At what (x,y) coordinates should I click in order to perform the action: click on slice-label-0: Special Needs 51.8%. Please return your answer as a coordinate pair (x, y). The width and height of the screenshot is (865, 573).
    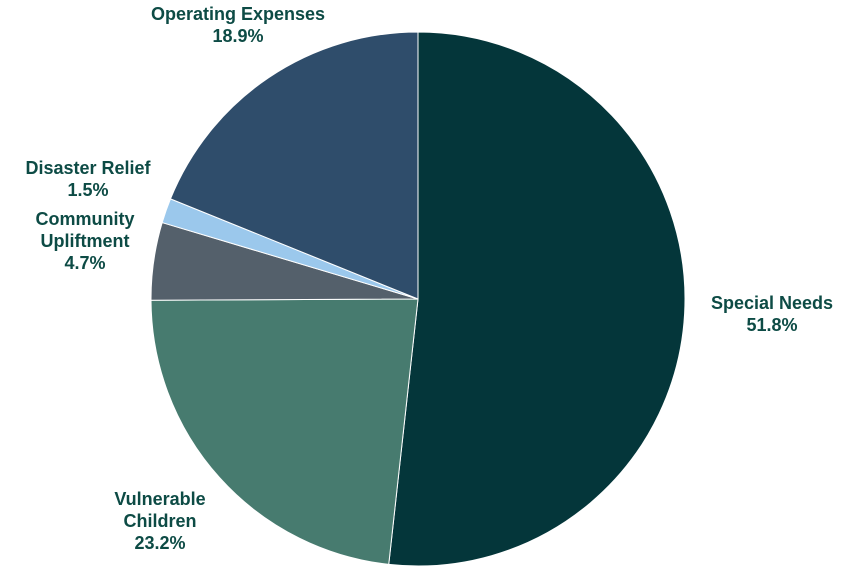
    Looking at the image, I should click on (772, 314).